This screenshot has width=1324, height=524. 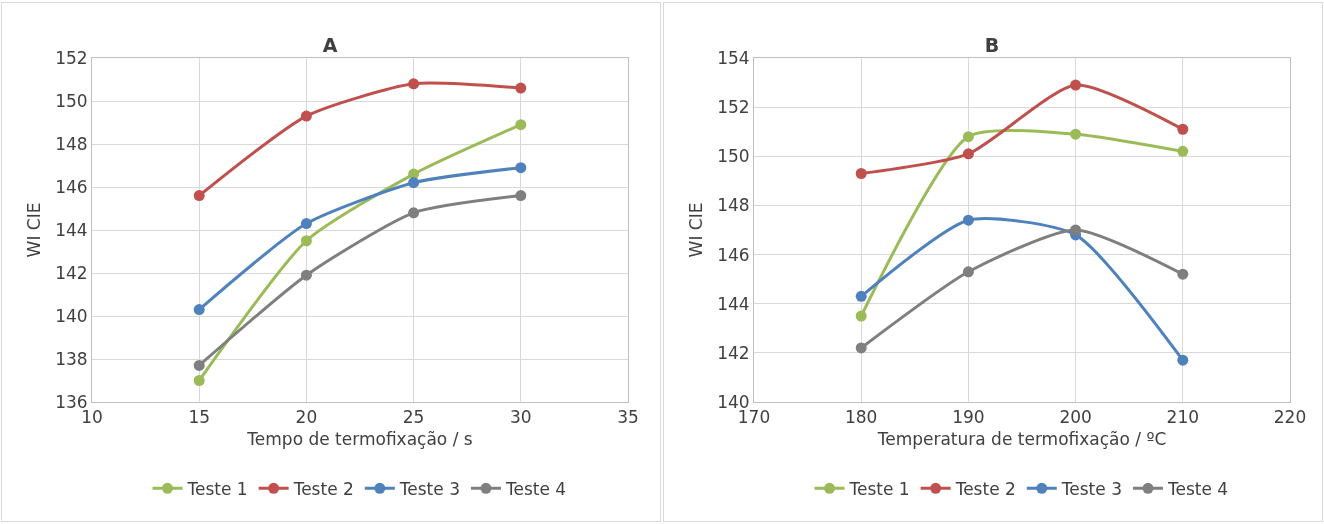 What do you see at coordinates (1075, 417) in the screenshot?
I see `x-tick-label: 200` at bounding box center [1075, 417].